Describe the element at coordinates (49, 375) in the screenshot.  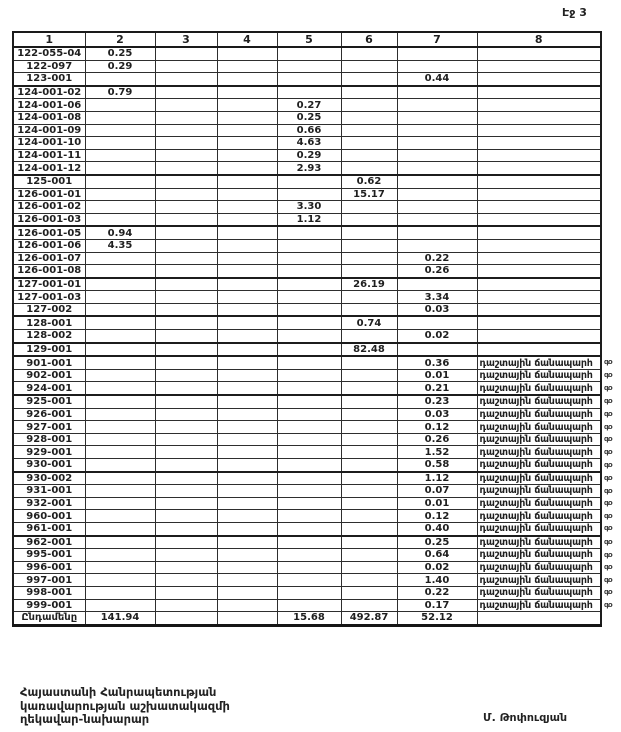
I see `id-cell: 902-001` at that location.